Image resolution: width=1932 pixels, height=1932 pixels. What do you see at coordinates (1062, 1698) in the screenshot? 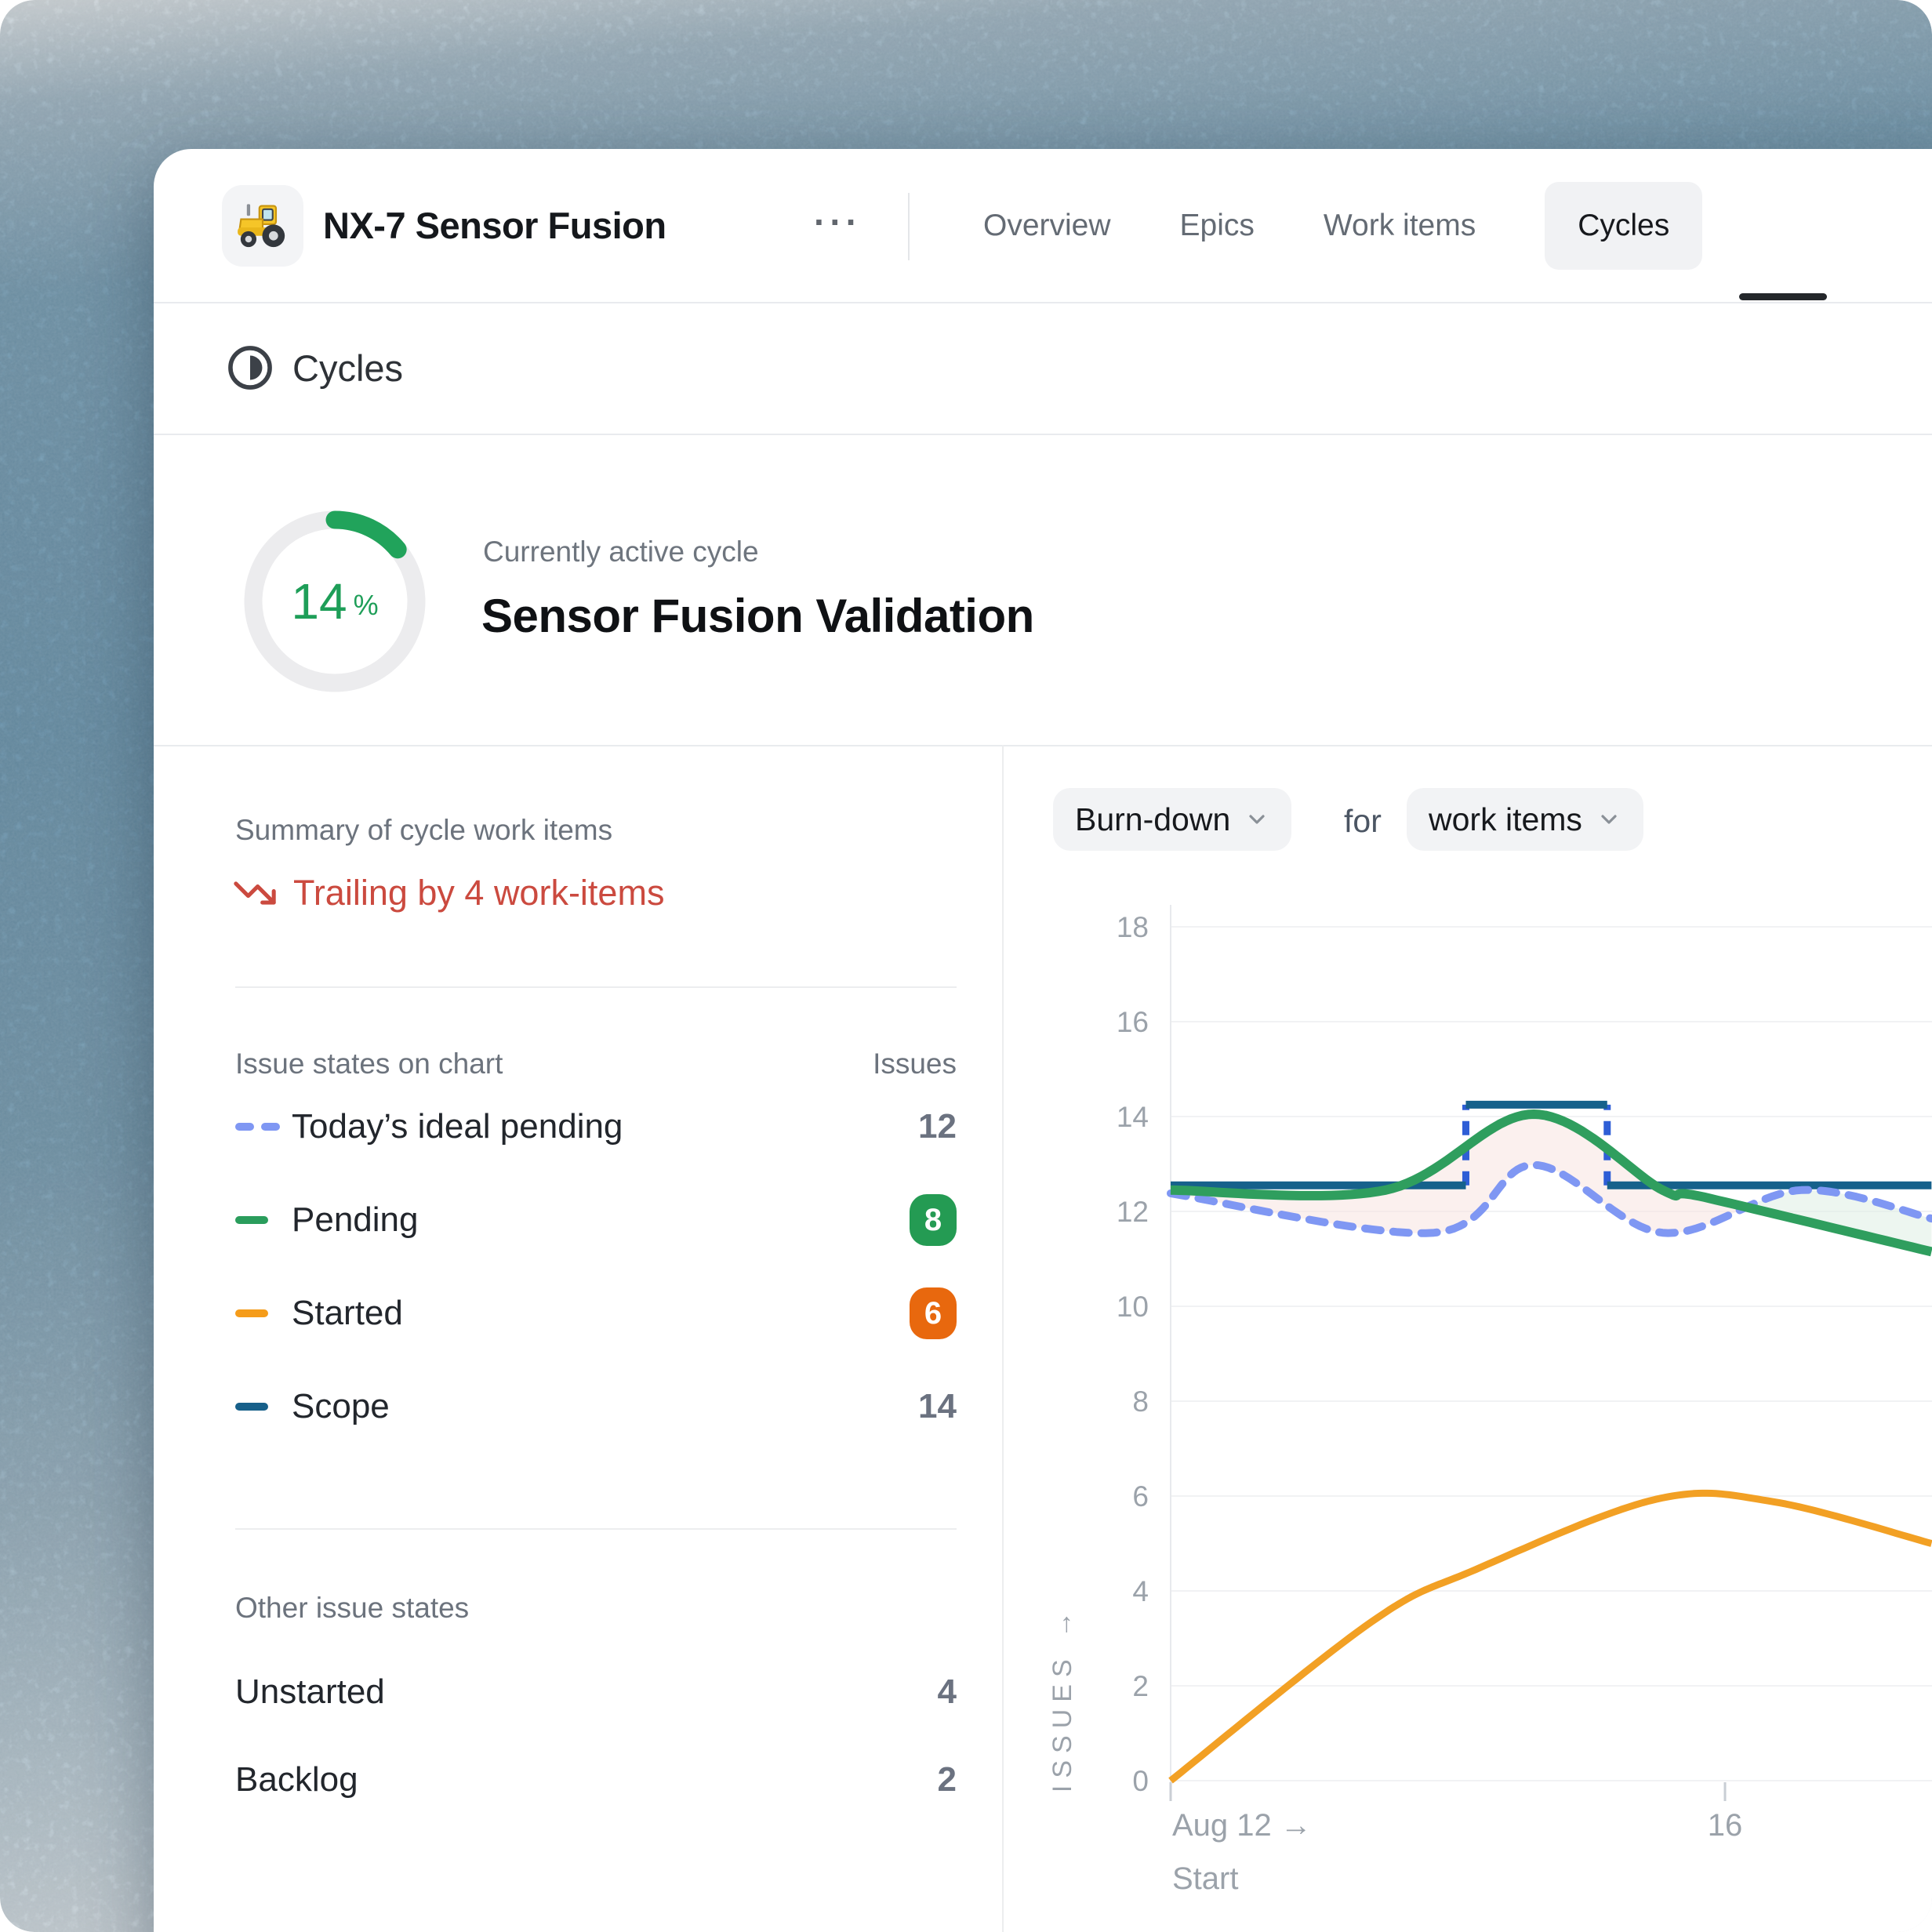
I see `svg-text: ISSUES →` at bounding box center [1062, 1698].